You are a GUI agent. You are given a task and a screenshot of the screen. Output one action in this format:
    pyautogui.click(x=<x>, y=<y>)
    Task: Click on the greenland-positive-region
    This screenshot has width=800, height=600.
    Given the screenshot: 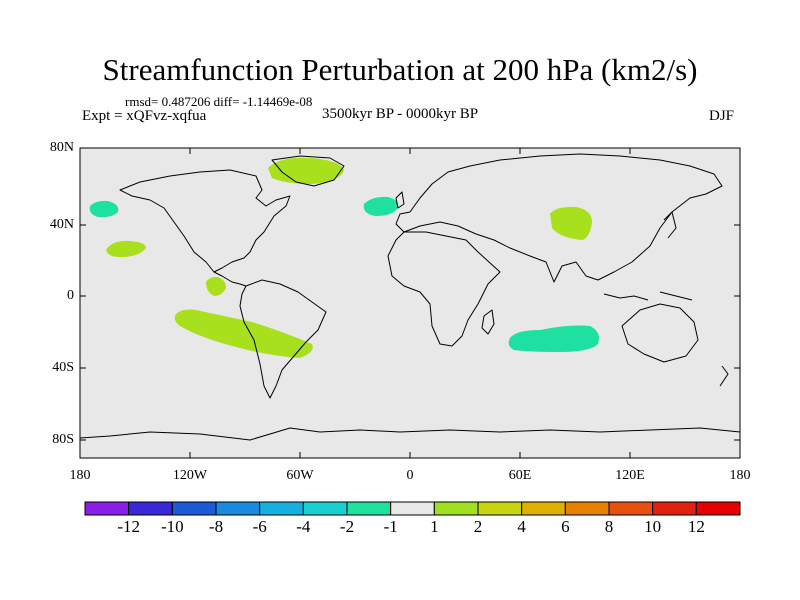 What is the action you would take?
    pyautogui.click(x=306, y=170)
    